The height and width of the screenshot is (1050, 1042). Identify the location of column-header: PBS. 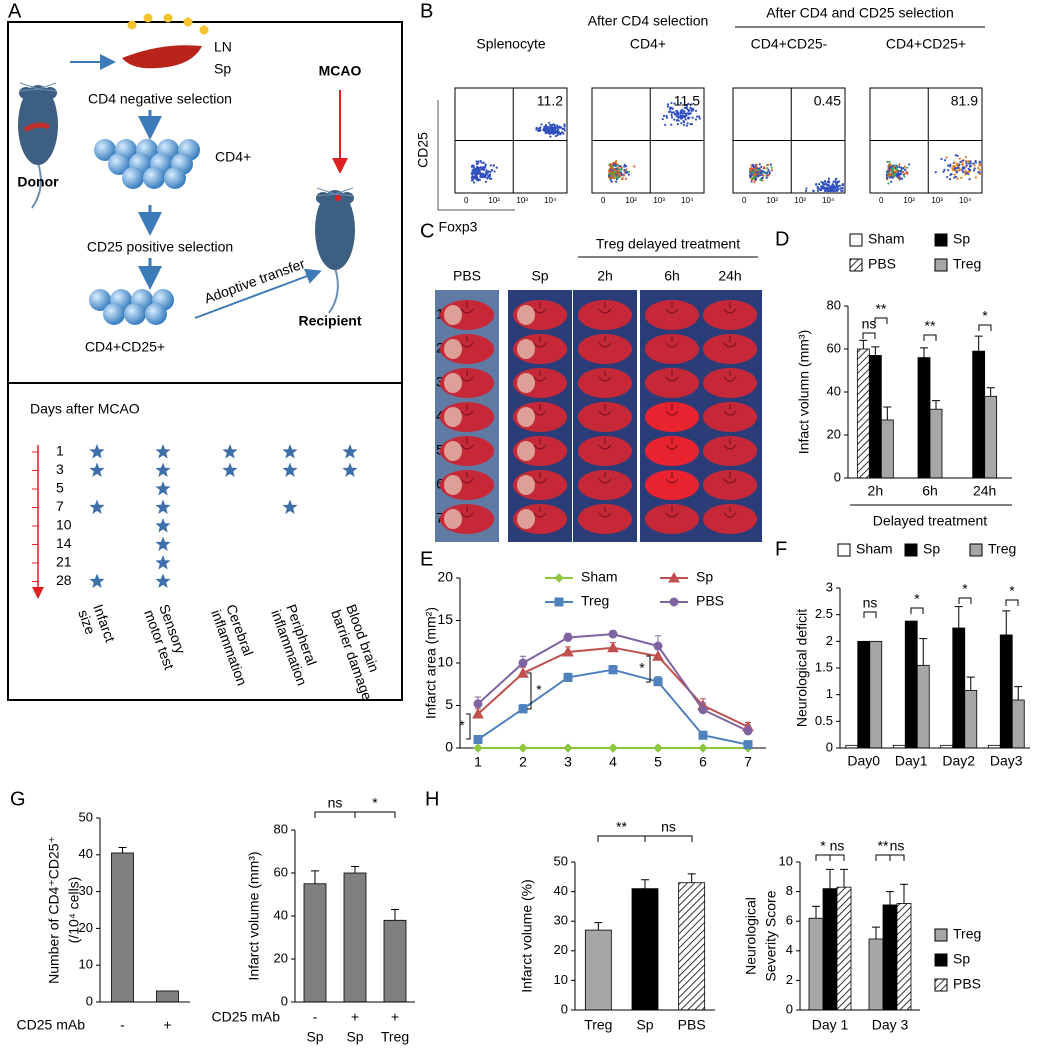
(467, 276).